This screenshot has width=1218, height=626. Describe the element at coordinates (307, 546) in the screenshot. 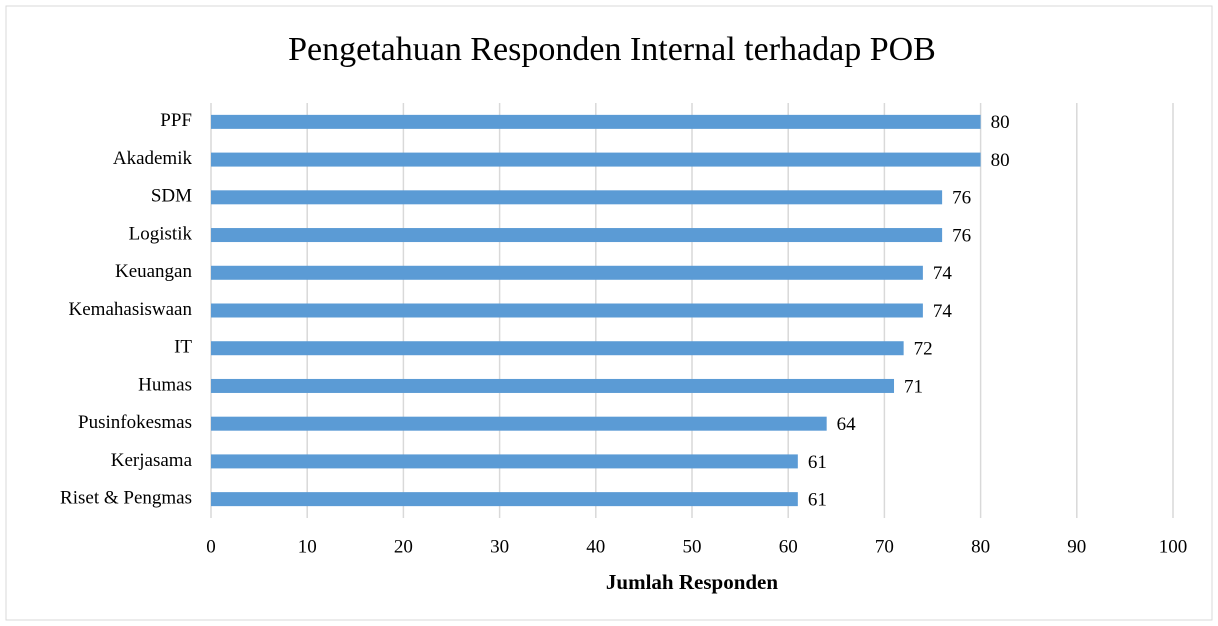

I see `x-tick-label: 10` at that location.